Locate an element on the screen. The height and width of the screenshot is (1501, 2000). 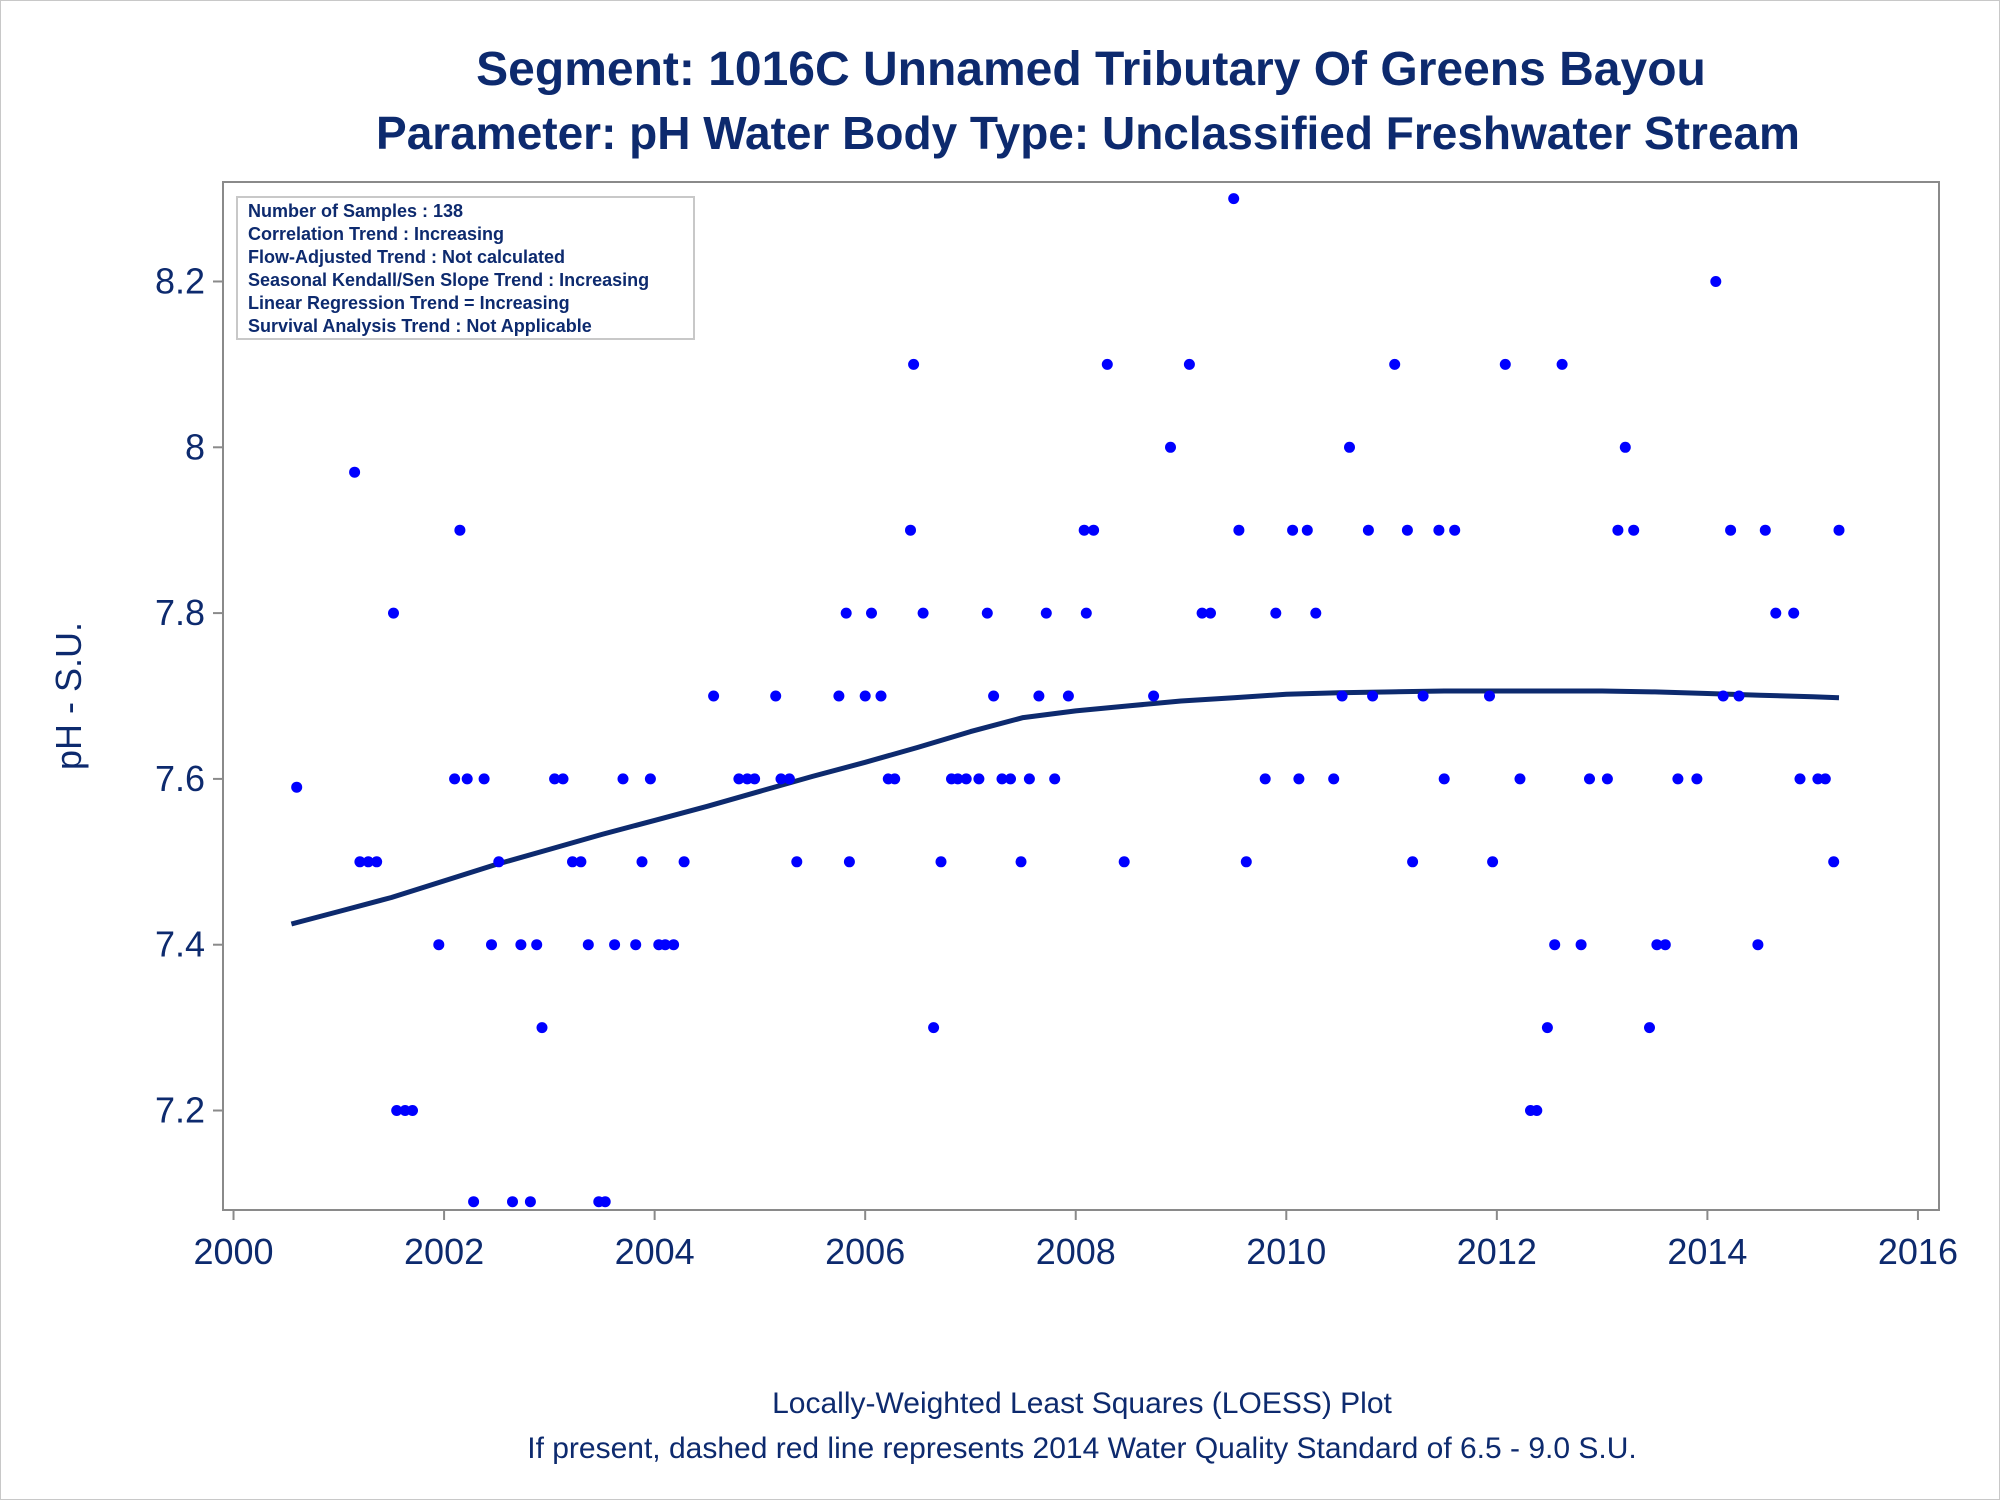
x-tick-label: 2016 is located at coordinates (1918, 1251).